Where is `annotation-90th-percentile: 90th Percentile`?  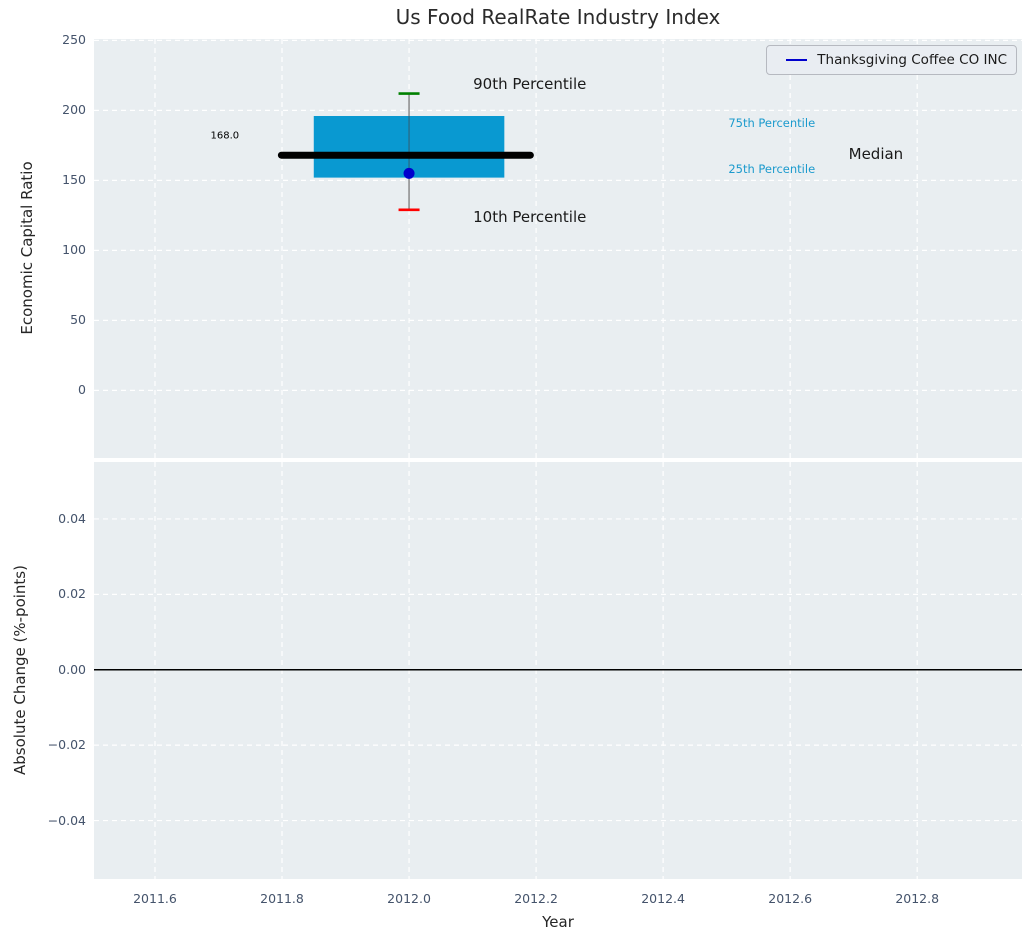
annotation-90th-percentile: 90th Percentile is located at coordinates (530, 83).